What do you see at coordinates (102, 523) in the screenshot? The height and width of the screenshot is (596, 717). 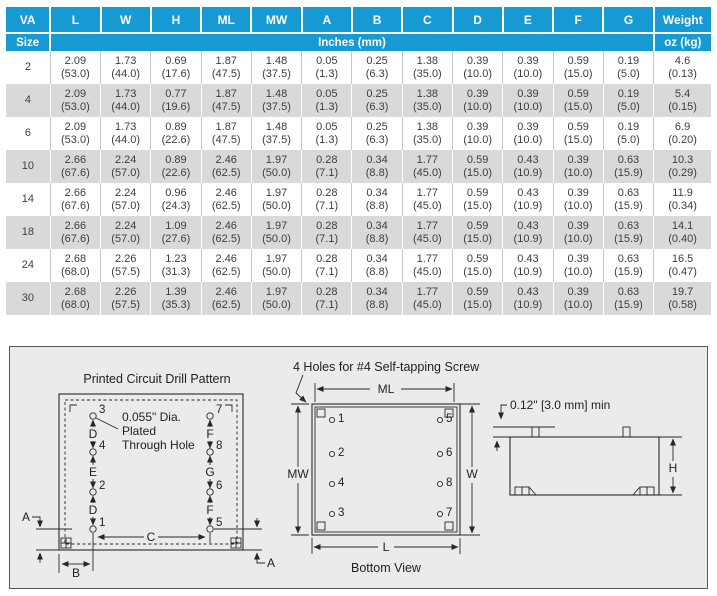 I see `hole-label: 1` at bounding box center [102, 523].